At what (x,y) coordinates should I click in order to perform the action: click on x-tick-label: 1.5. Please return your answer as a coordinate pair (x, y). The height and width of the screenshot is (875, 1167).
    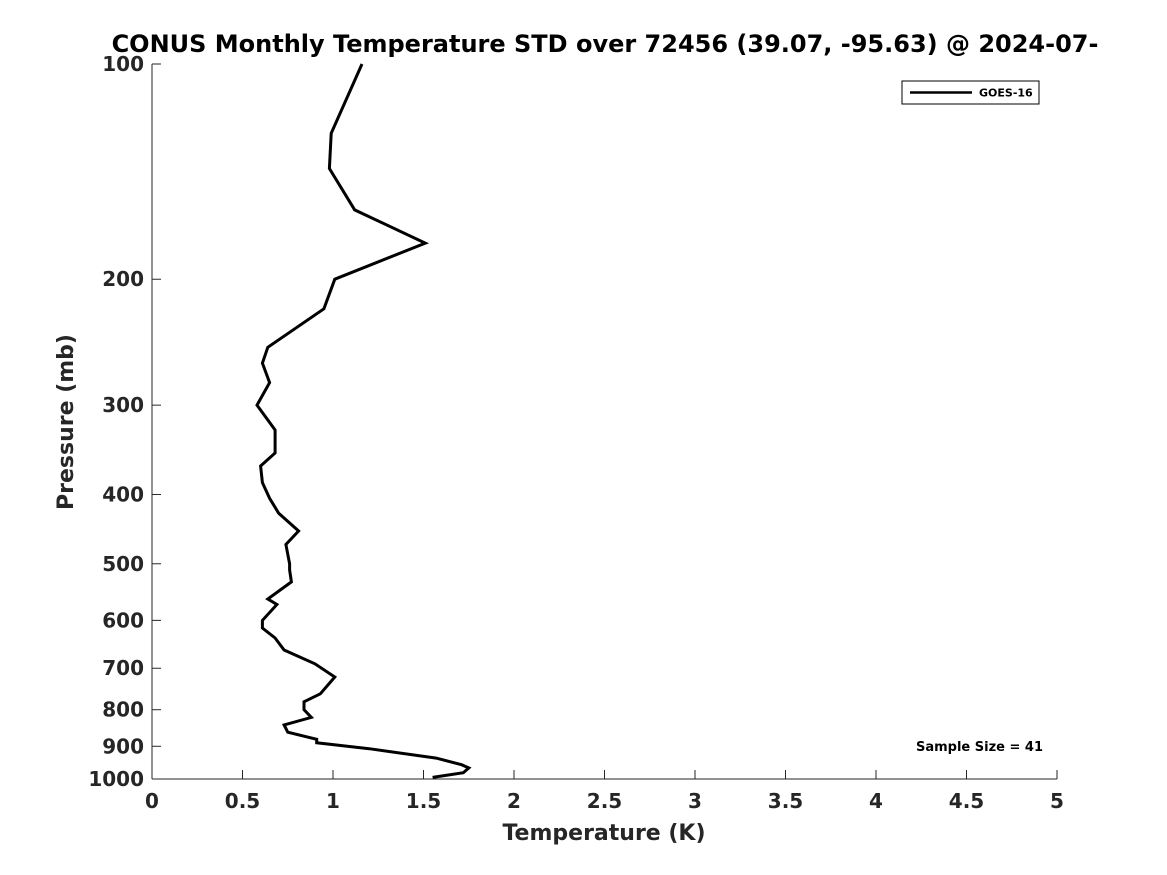
    Looking at the image, I should click on (423, 801).